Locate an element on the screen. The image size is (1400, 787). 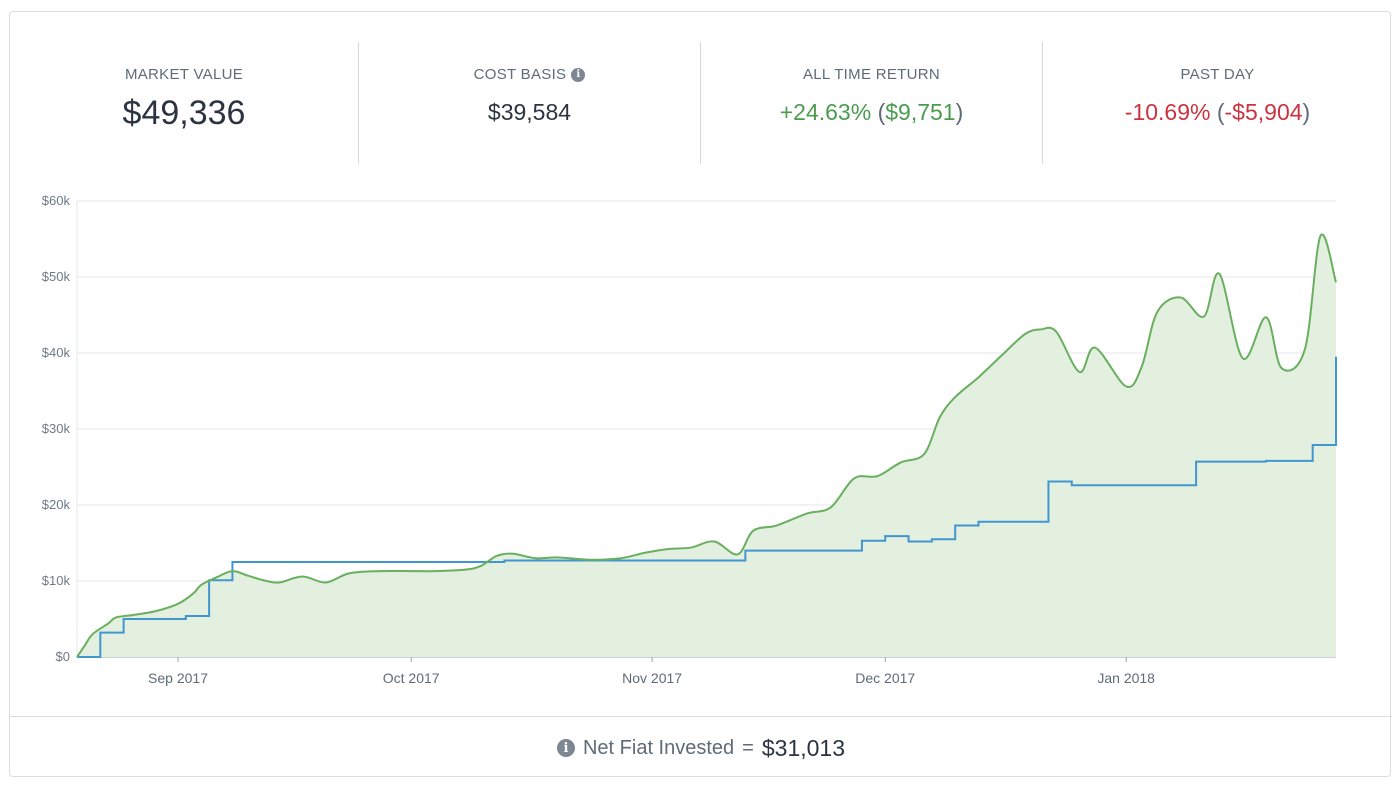
net-fiat-label: Net Fiat Invested is located at coordinates (658, 747).